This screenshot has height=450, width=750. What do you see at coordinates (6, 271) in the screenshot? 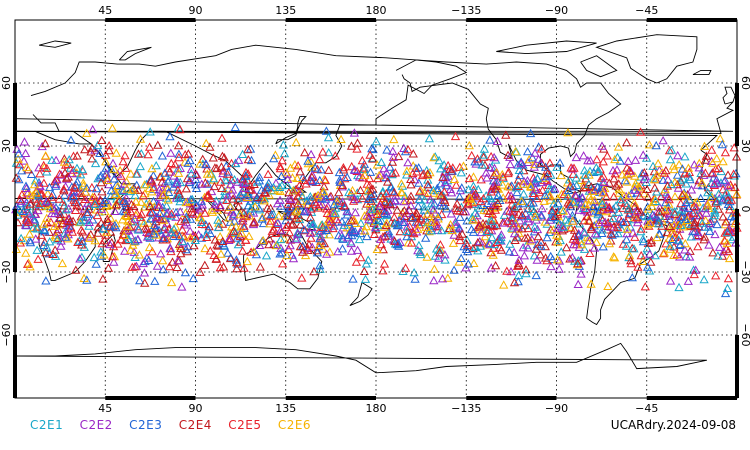
I see `left-lat-label: −30` at bounding box center [6, 271].